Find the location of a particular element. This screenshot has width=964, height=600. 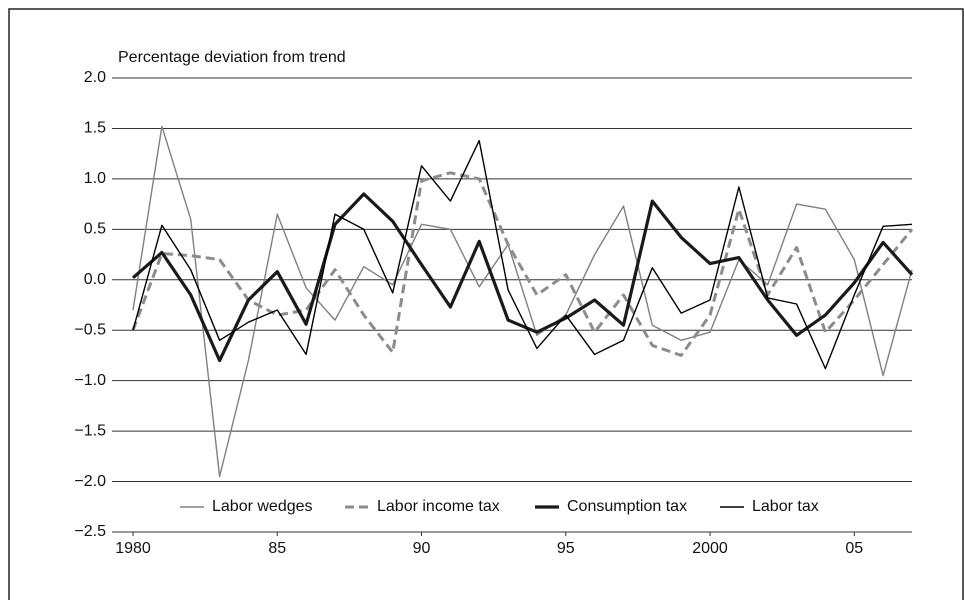

y-tick-label: −2.5 is located at coordinates (90, 531).